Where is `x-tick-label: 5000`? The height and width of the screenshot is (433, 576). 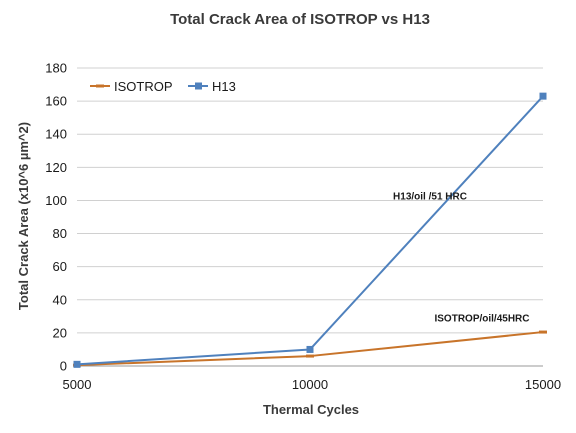 x-tick-label: 5000 is located at coordinates (77, 384).